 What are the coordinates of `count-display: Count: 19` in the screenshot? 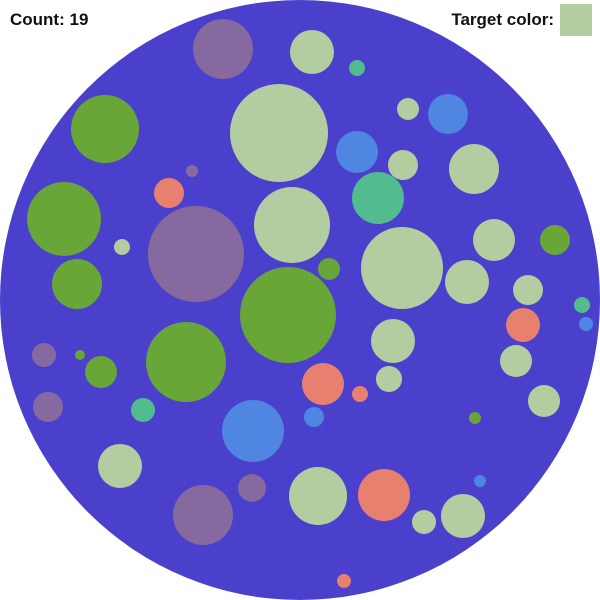 It's located at (49, 20).